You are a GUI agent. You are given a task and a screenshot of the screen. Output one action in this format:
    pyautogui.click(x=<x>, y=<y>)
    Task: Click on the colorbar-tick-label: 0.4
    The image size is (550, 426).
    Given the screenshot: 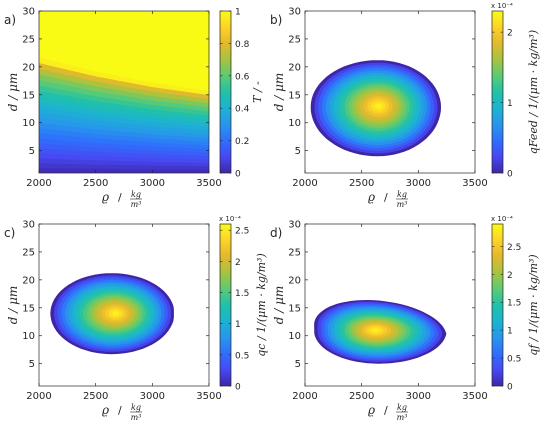 What is the action you would take?
    pyautogui.click(x=242, y=110)
    